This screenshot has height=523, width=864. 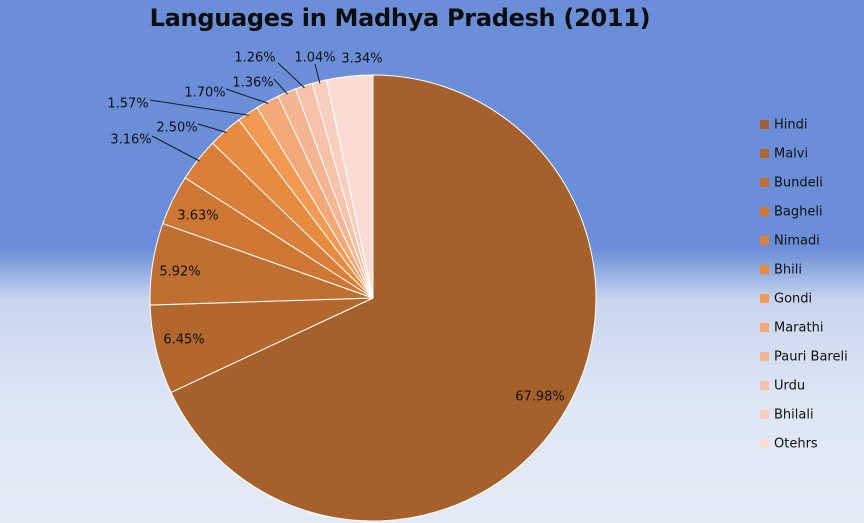 I want to click on legend-entry-nimadi: Nimadi, so click(x=797, y=241).